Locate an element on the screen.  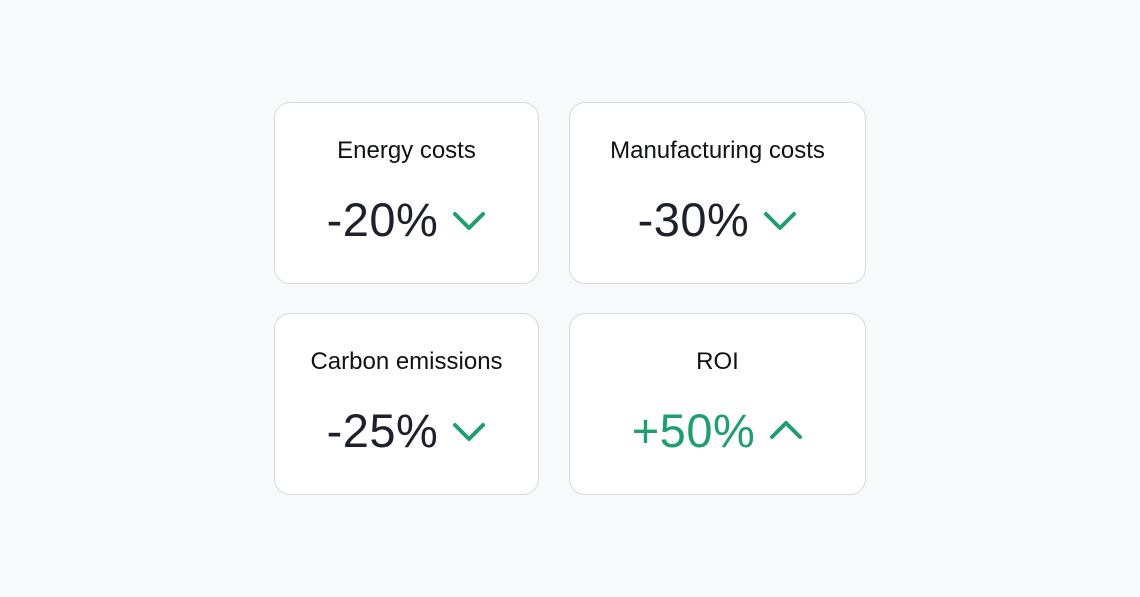
metric-card-roi: ROI +50% is located at coordinates (717, 404).